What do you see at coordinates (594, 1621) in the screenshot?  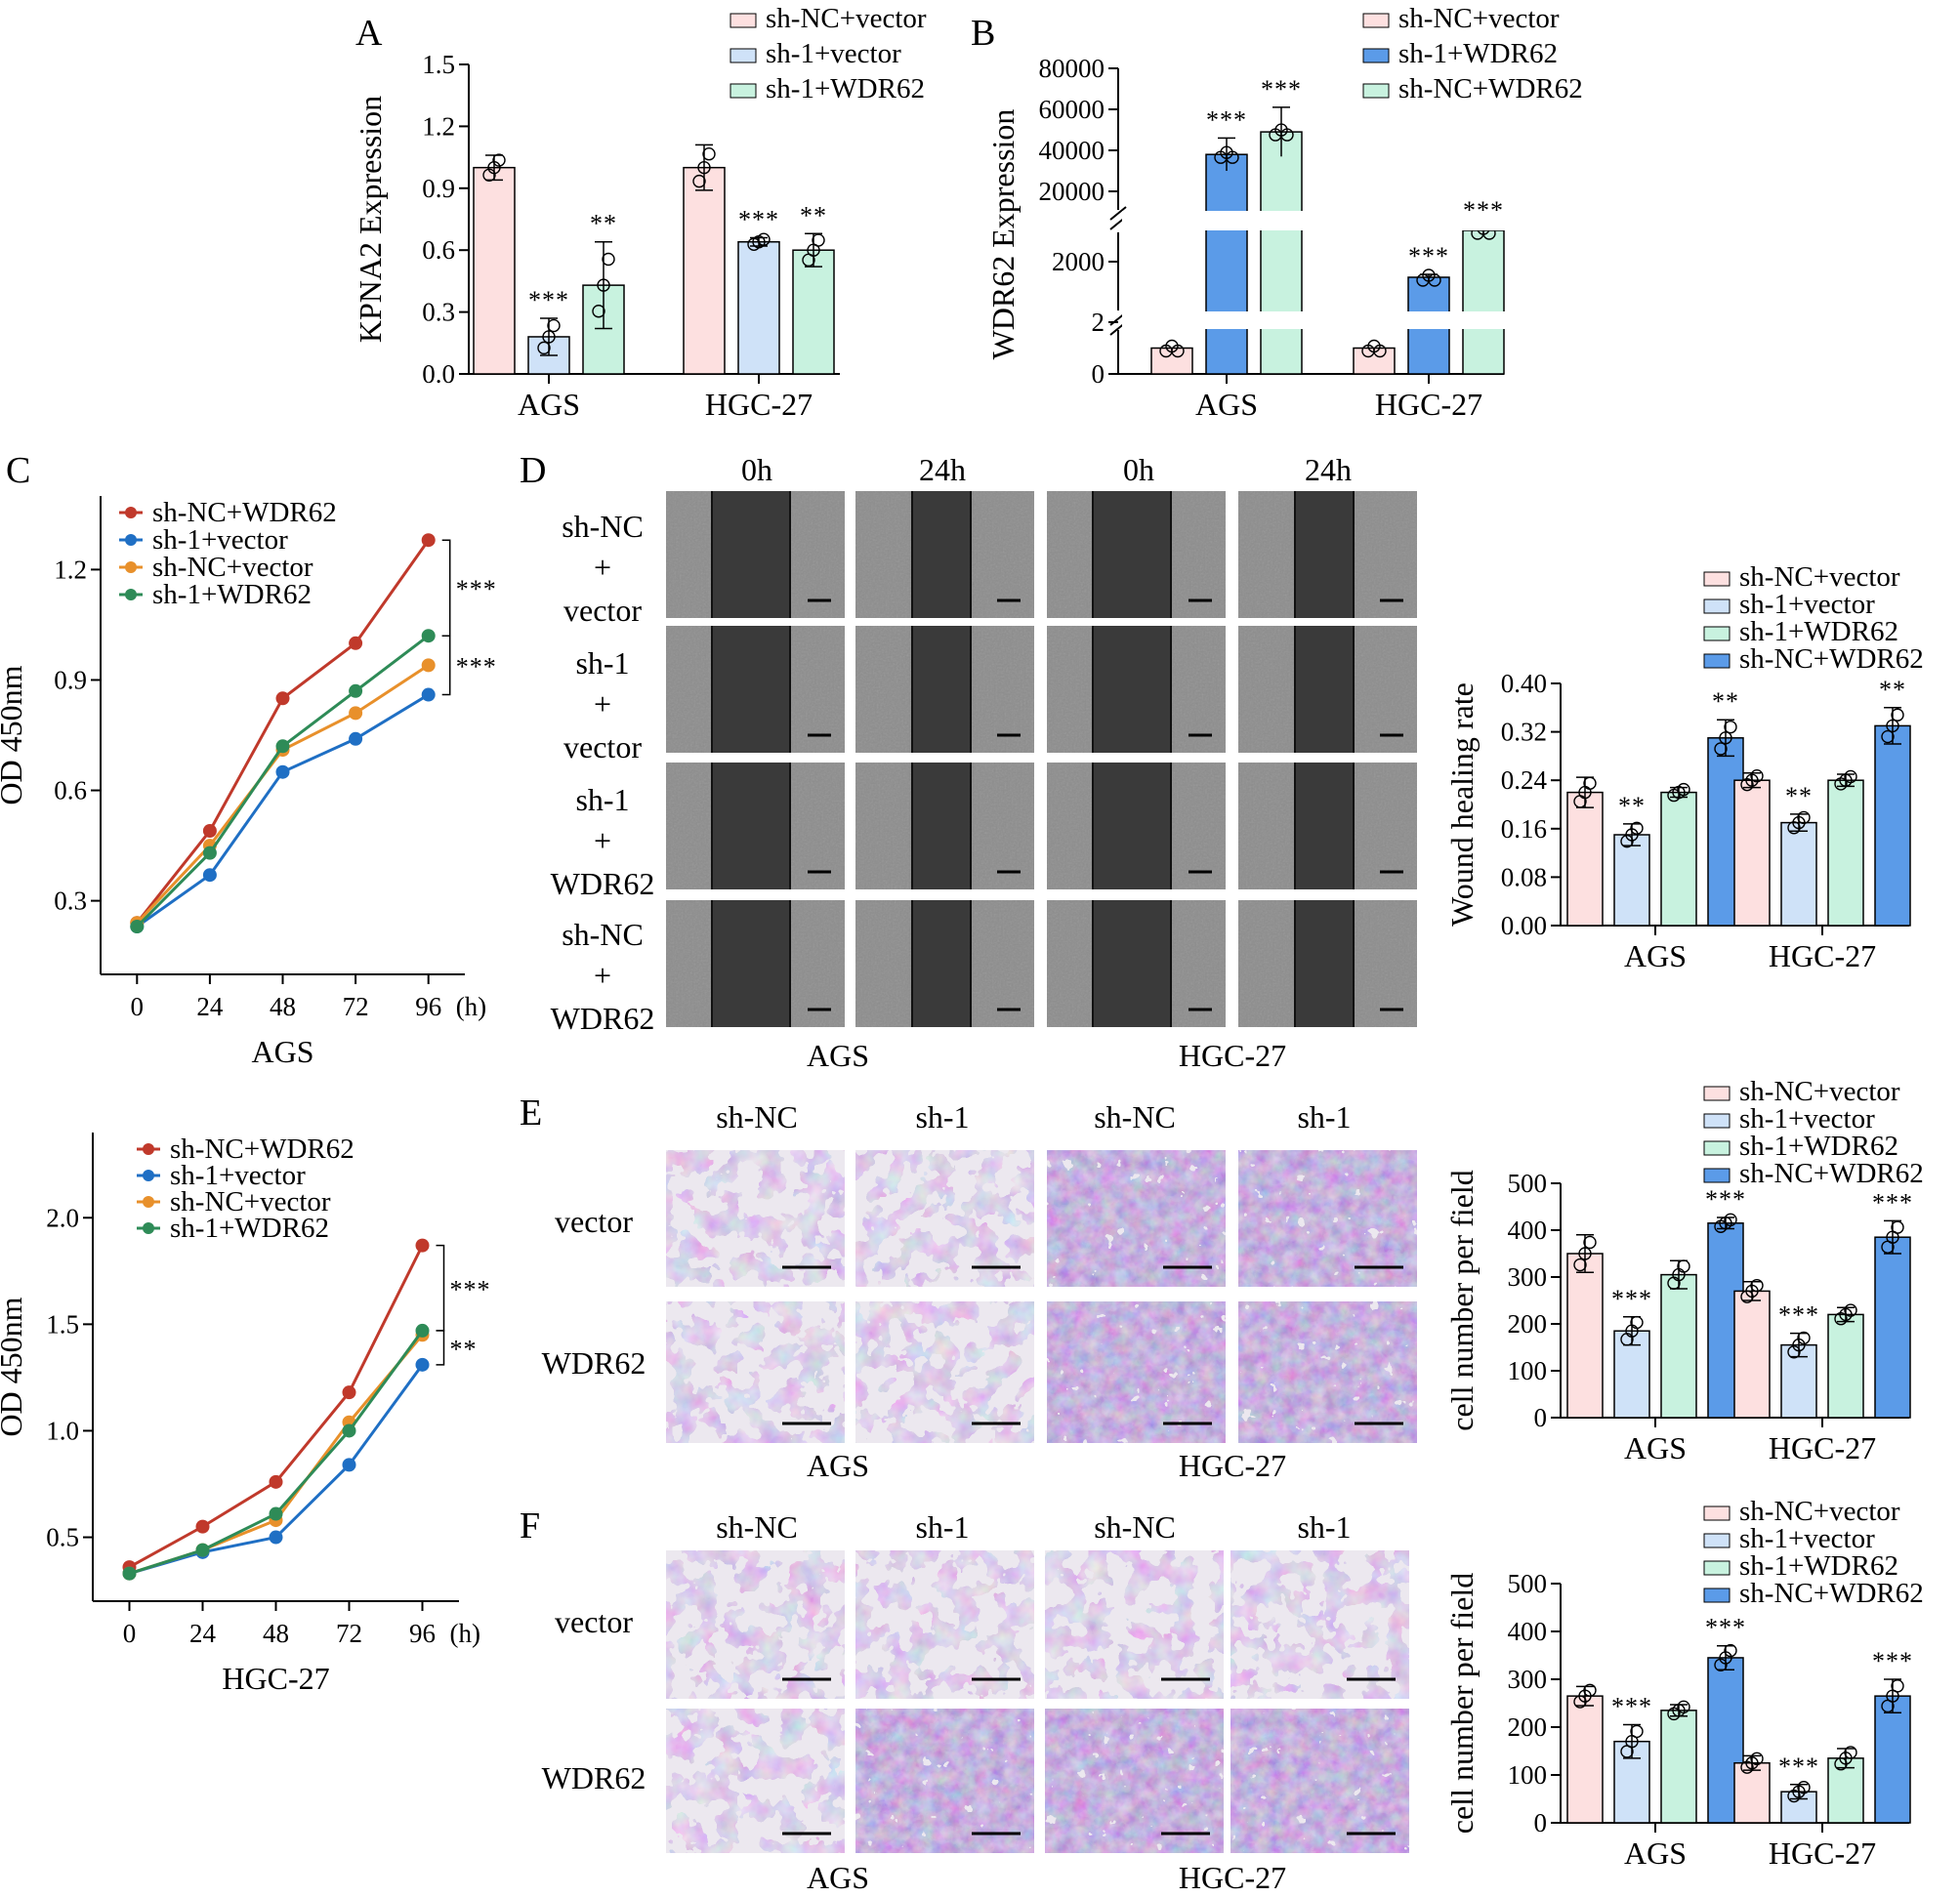 I see `f-row-label: vector` at bounding box center [594, 1621].